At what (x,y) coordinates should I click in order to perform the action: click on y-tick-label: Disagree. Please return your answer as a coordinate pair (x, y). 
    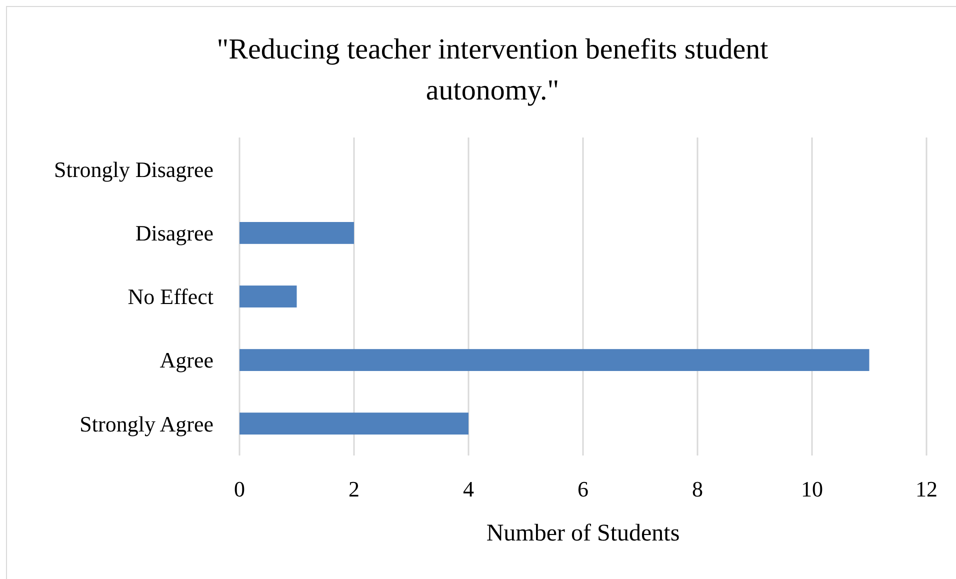
    Looking at the image, I should click on (174, 233).